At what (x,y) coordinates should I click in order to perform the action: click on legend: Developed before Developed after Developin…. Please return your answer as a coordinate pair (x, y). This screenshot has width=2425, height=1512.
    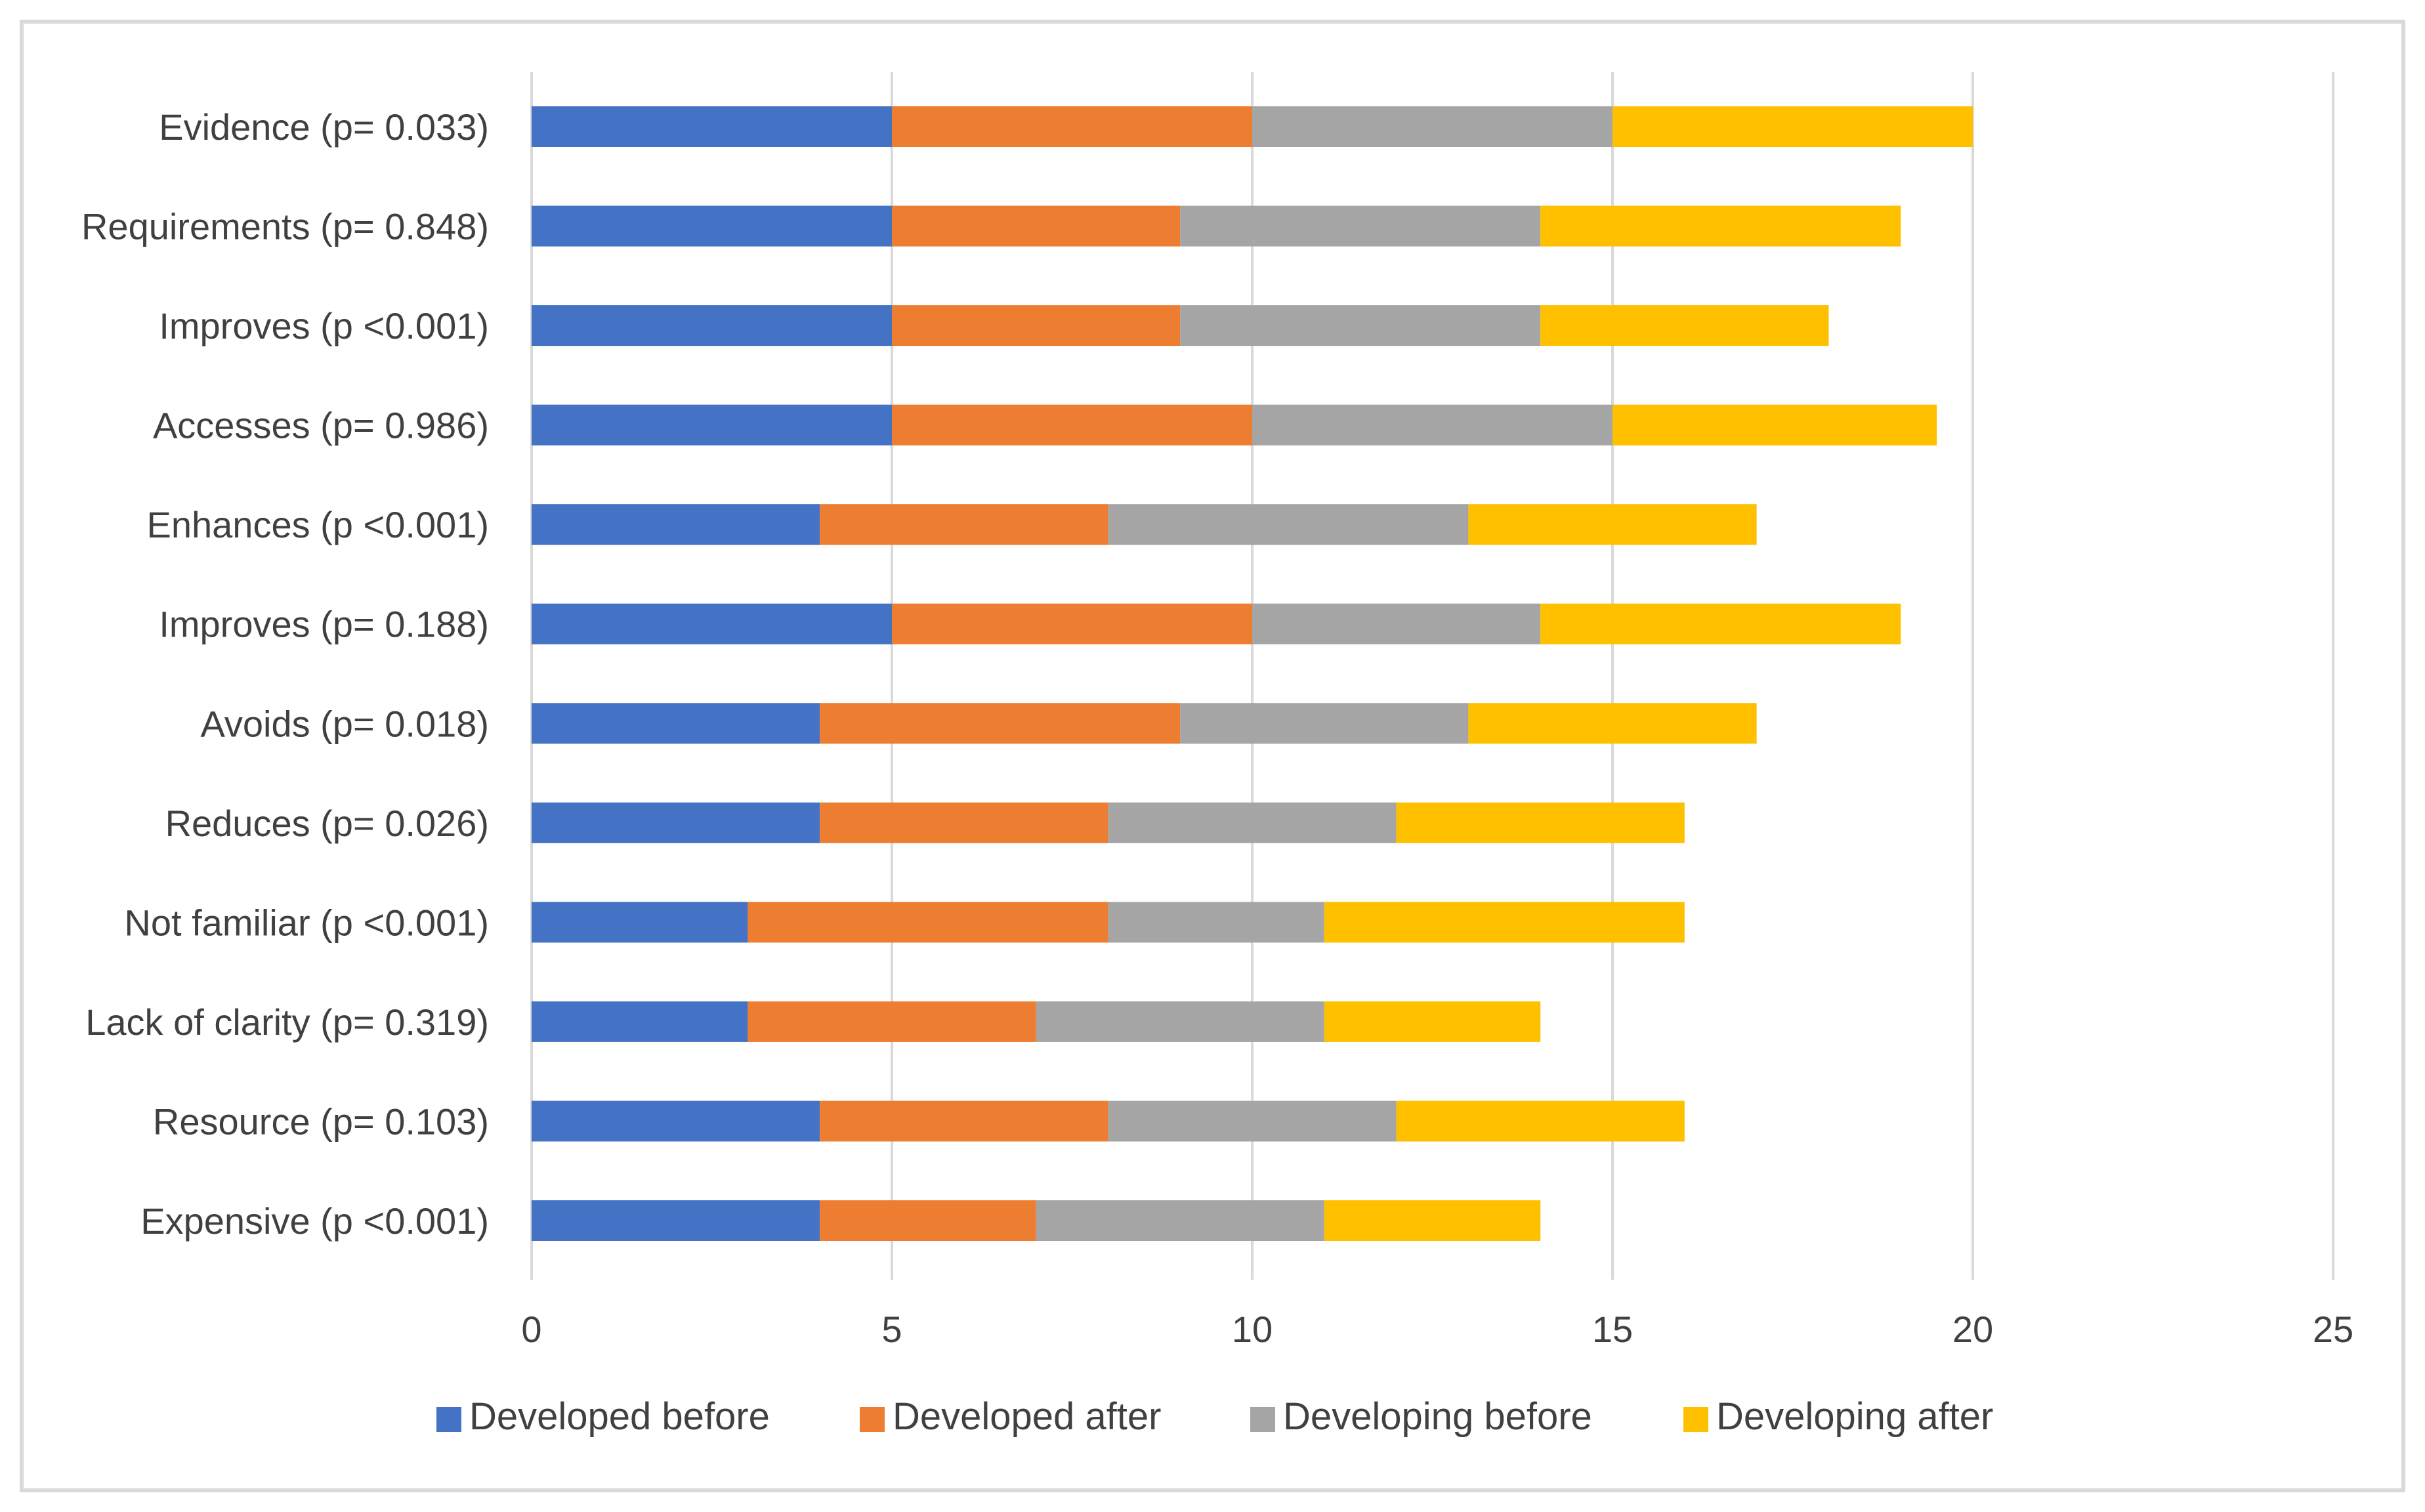
    Looking at the image, I should click on (1214, 1416).